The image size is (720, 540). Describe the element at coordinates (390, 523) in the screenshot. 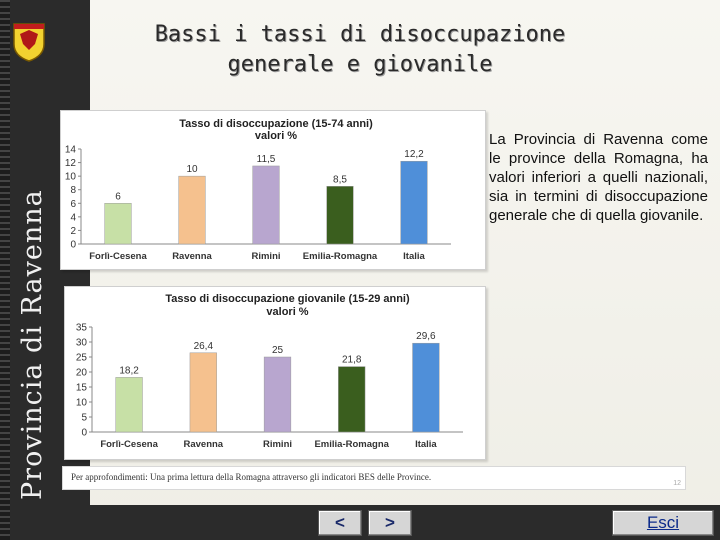

I see `next-button: >` at that location.